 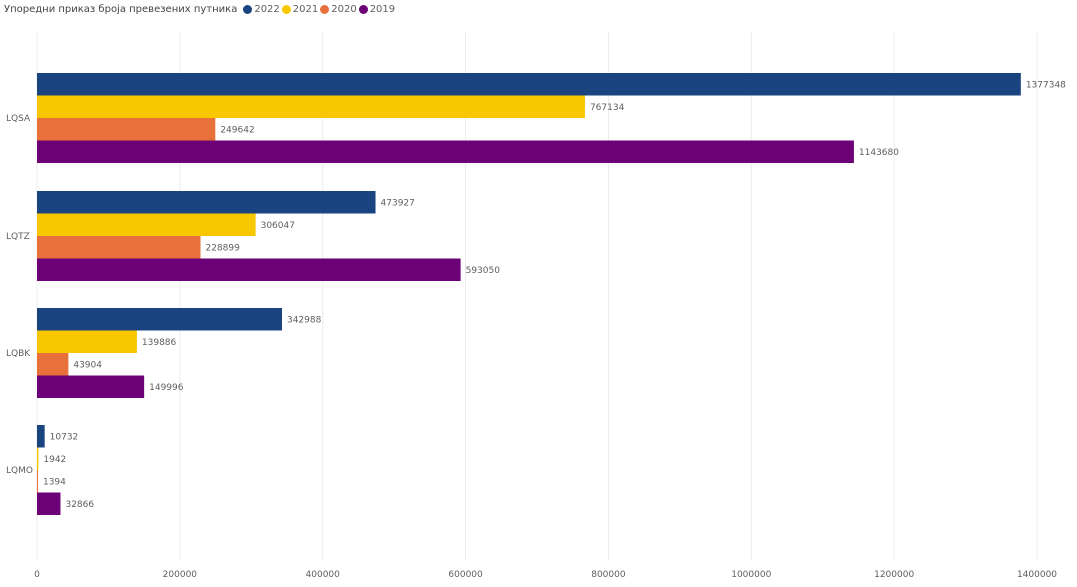 What do you see at coordinates (751, 575) in the screenshot?
I see `x-tick-label-5: 1000000` at bounding box center [751, 575].